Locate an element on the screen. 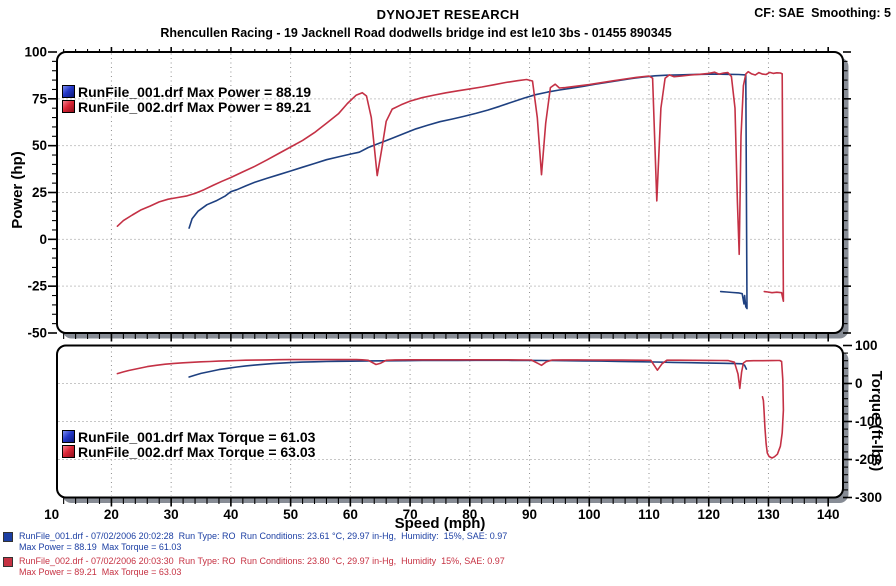  speed-tick-label: 30 is located at coordinates (171, 514).